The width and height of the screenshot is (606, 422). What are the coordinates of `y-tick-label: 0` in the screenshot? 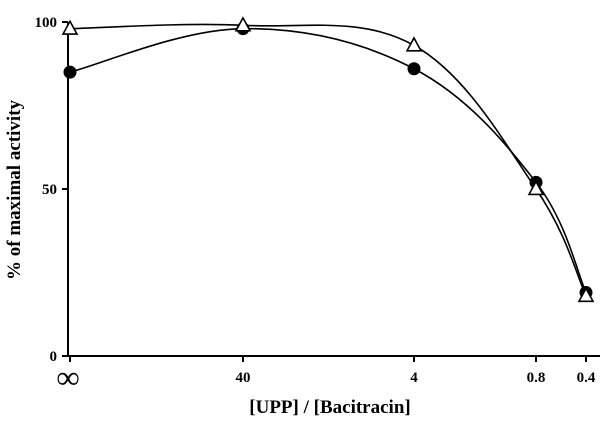 It's located at (54, 357).